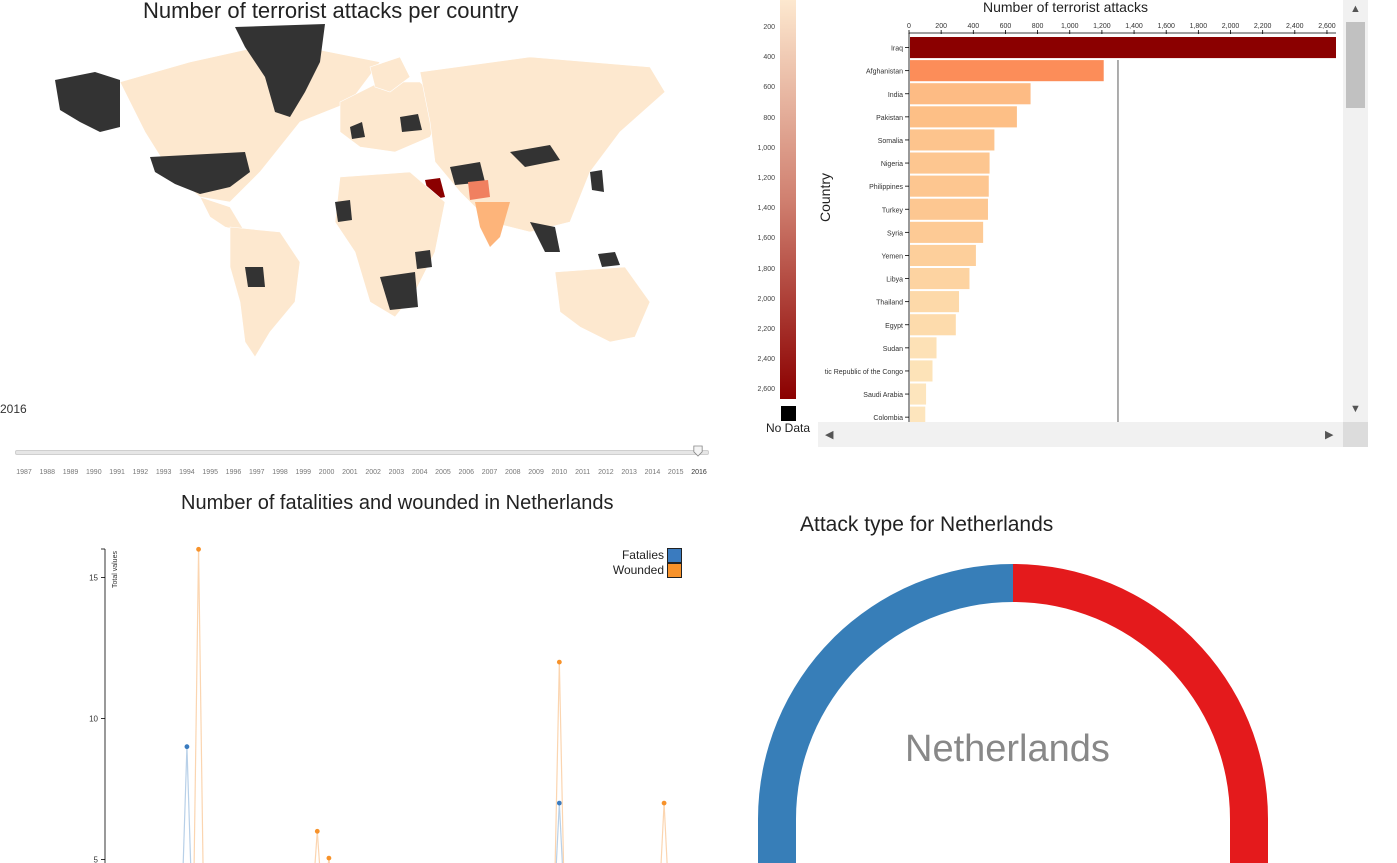 This screenshot has height=863, width=1397. I want to click on year-label: 2009, so click(536, 472).